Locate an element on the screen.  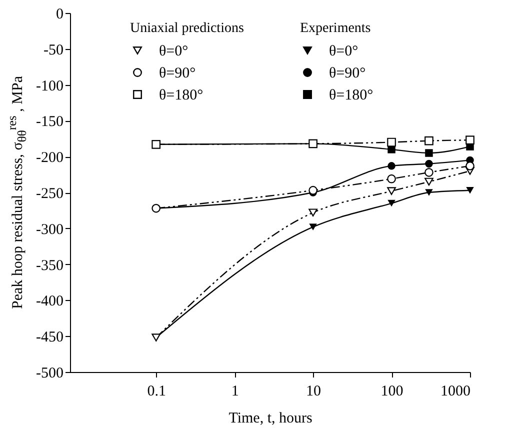
y-tick-label: -500 is located at coordinates (50, 374).